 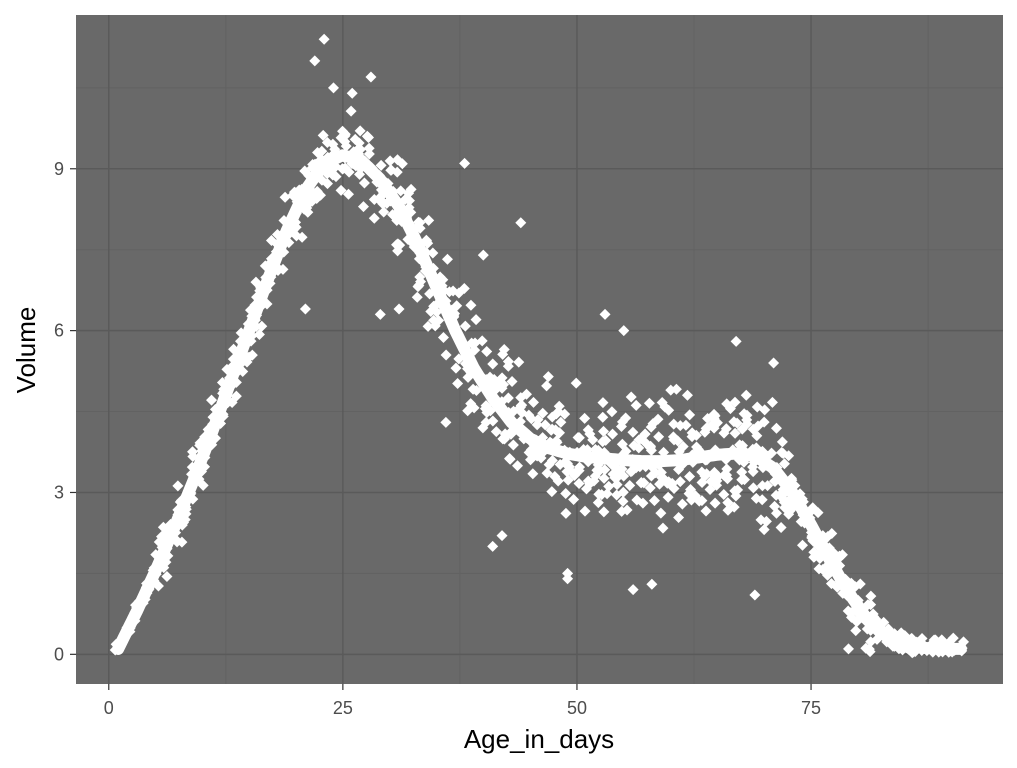 I want to click on x-axis-ticks: 0 25 50 75, so click(x=462, y=701).